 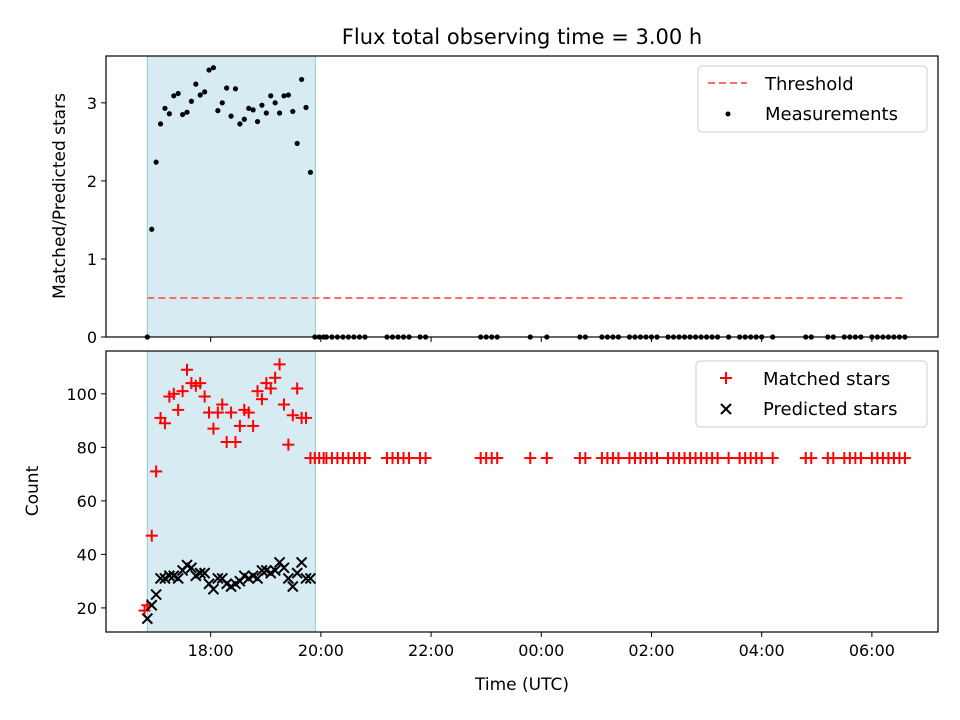 What do you see at coordinates (33, 490) in the screenshot?
I see `bottom-y-axis-label: Count` at bounding box center [33, 490].